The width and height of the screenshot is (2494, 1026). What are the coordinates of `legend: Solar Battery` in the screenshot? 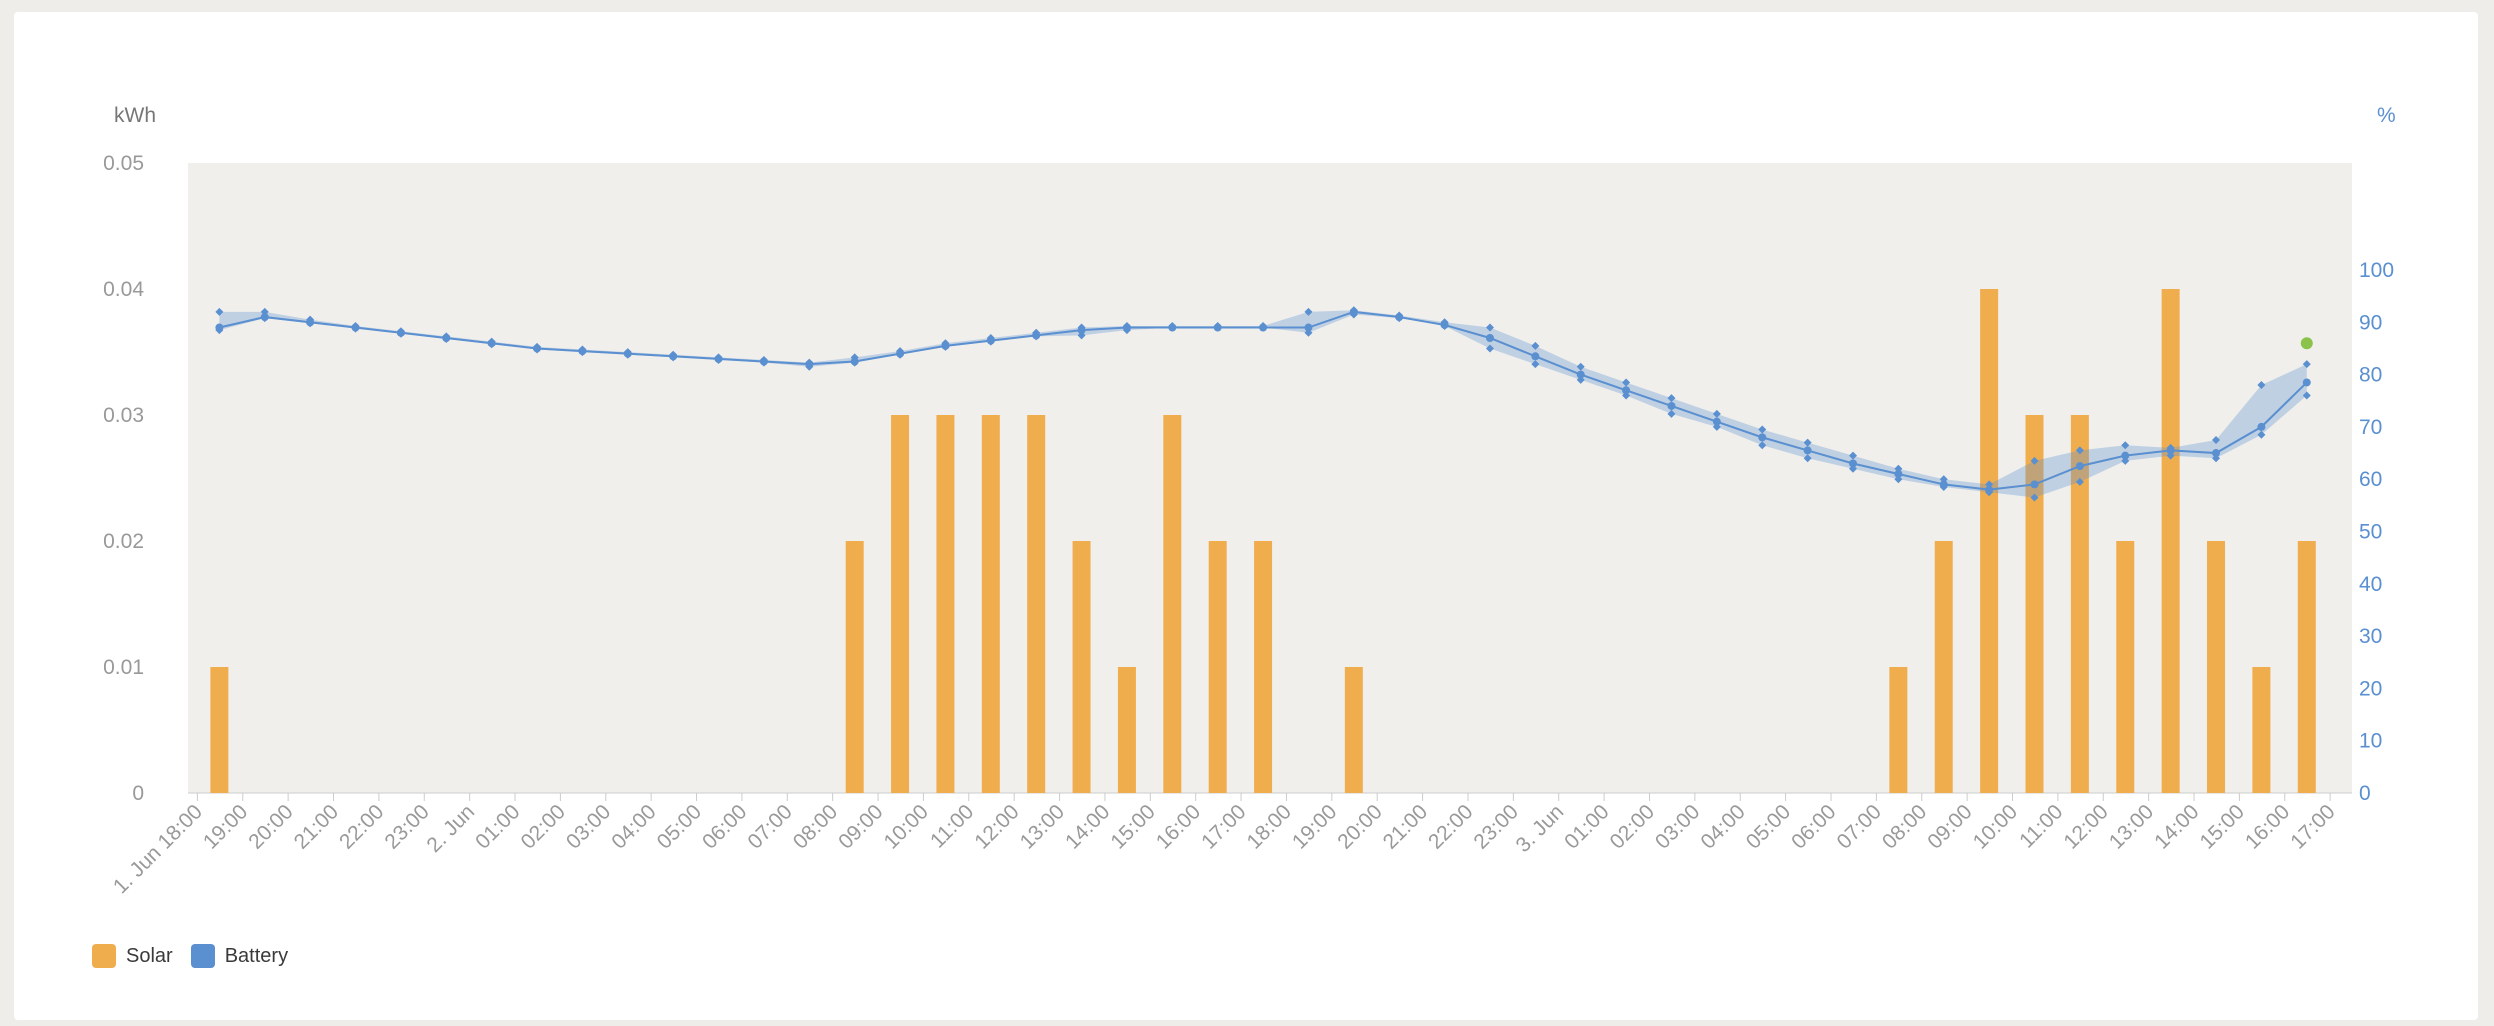 It's located at (190, 956).